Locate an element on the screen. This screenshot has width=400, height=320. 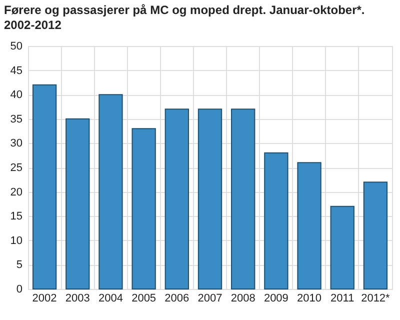
x-tick-label: 2005 is located at coordinates (144, 298).